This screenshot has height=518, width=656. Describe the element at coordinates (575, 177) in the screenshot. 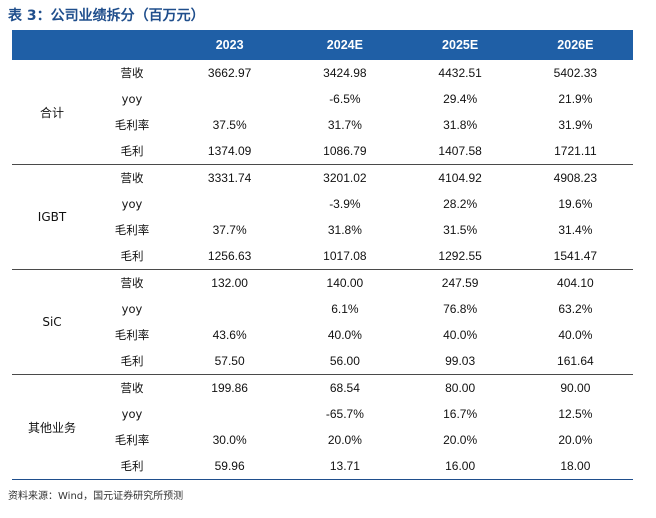

I see `value-cell: 4908.23` at that location.